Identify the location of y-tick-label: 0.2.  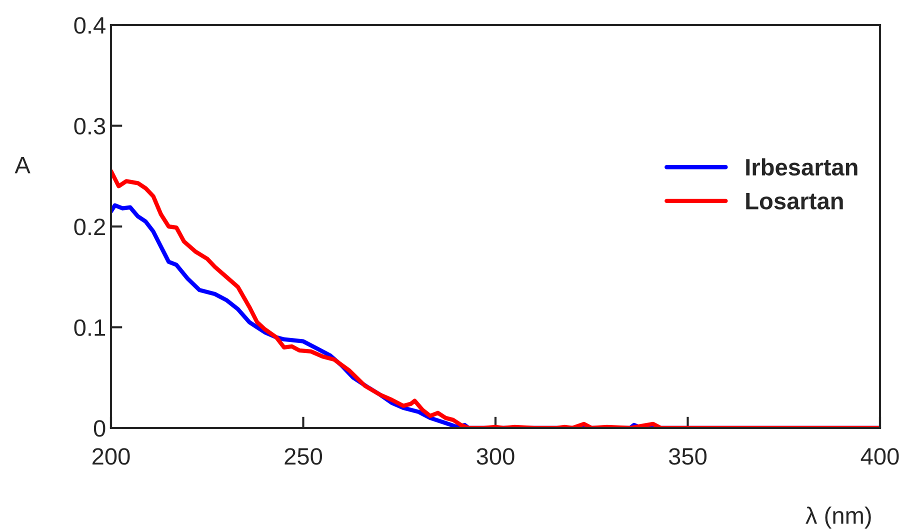
(89, 227).